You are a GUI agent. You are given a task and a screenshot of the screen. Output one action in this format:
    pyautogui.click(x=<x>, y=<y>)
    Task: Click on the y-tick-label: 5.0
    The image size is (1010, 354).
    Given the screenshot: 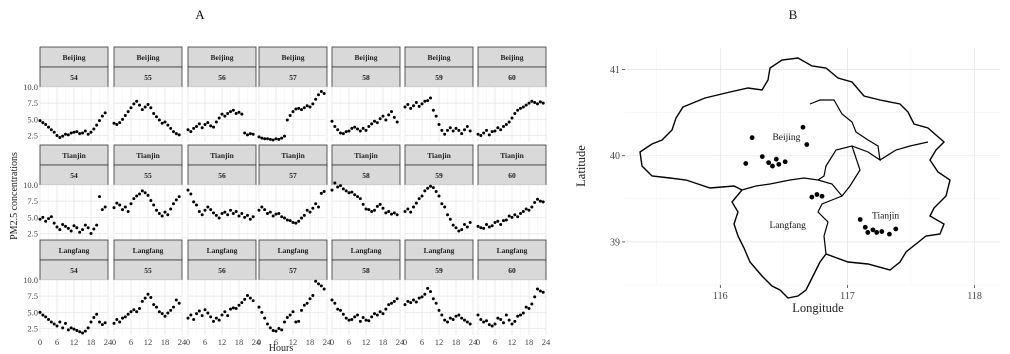 What is the action you would take?
    pyautogui.click(x=32, y=312)
    